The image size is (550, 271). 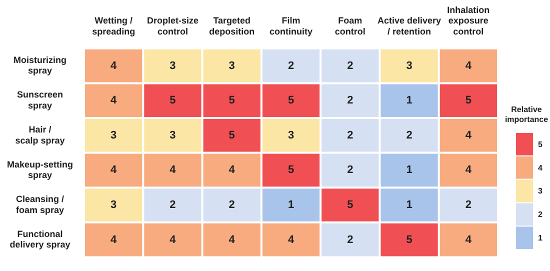 What do you see at coordinates (40, 169) in the screenshot?
I see `y-tick-label: Makeup-setting spray` at bounding box center [40, 169].